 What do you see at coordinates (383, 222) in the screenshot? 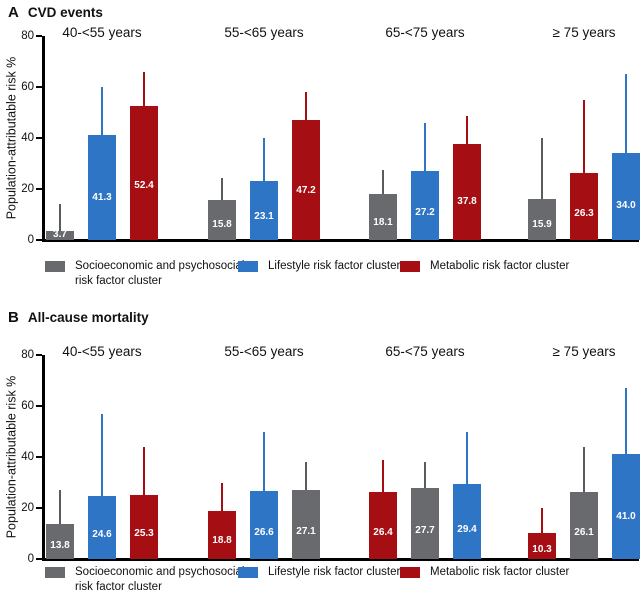
I see `bar-value-label: 18.1` at bounding box center [383, 222].